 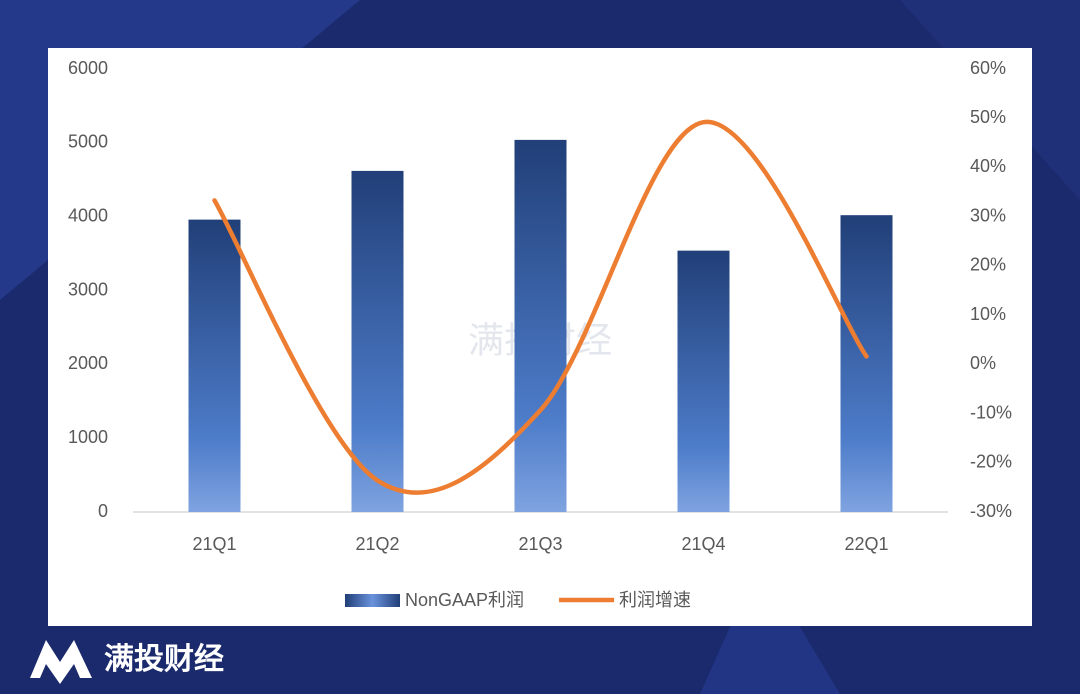 I want to click on y2-tick-label: 60%, so click(x=988, y=68).